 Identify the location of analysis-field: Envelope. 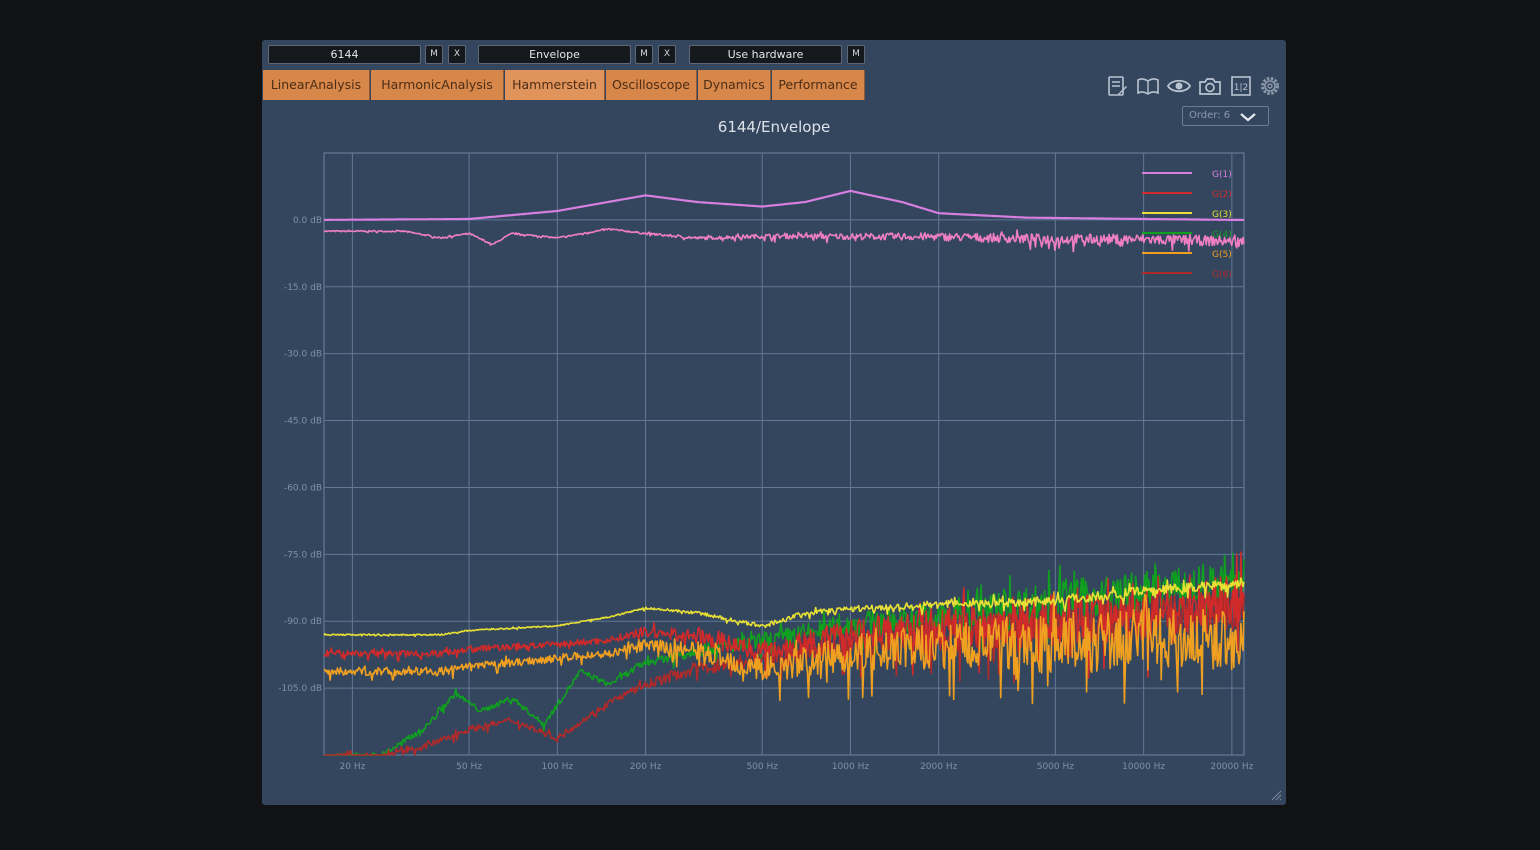
(554, 54).